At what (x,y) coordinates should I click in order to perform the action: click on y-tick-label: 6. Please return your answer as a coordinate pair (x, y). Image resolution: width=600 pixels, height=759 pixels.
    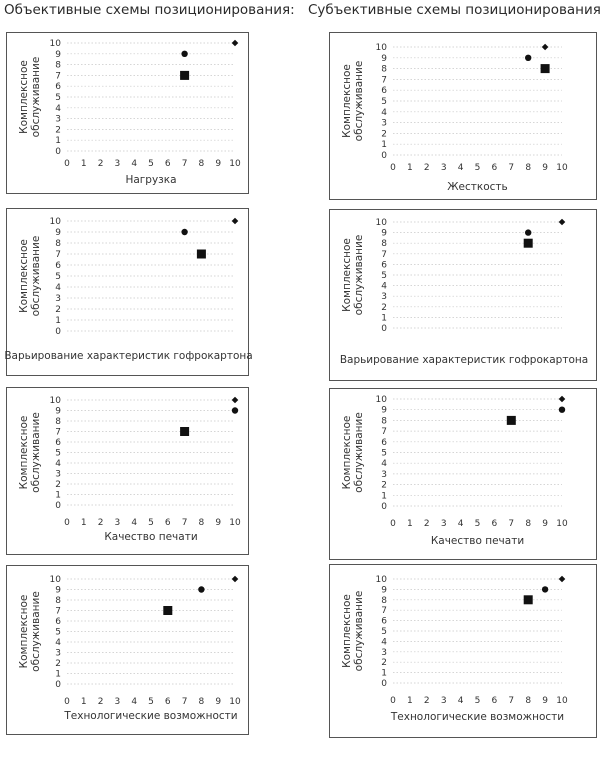
    Looking at the image, I should click on (384, 91).